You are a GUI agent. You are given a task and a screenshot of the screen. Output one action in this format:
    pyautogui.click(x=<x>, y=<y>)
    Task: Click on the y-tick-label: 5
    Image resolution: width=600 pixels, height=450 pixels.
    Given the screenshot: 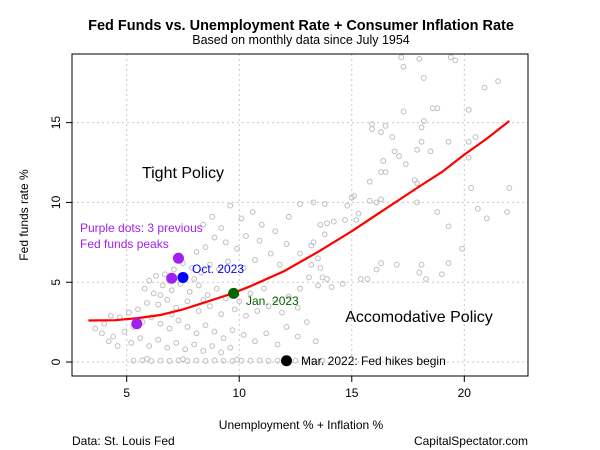 What is the action you would take?
    pyautogui.click(x=56, y=282)
    